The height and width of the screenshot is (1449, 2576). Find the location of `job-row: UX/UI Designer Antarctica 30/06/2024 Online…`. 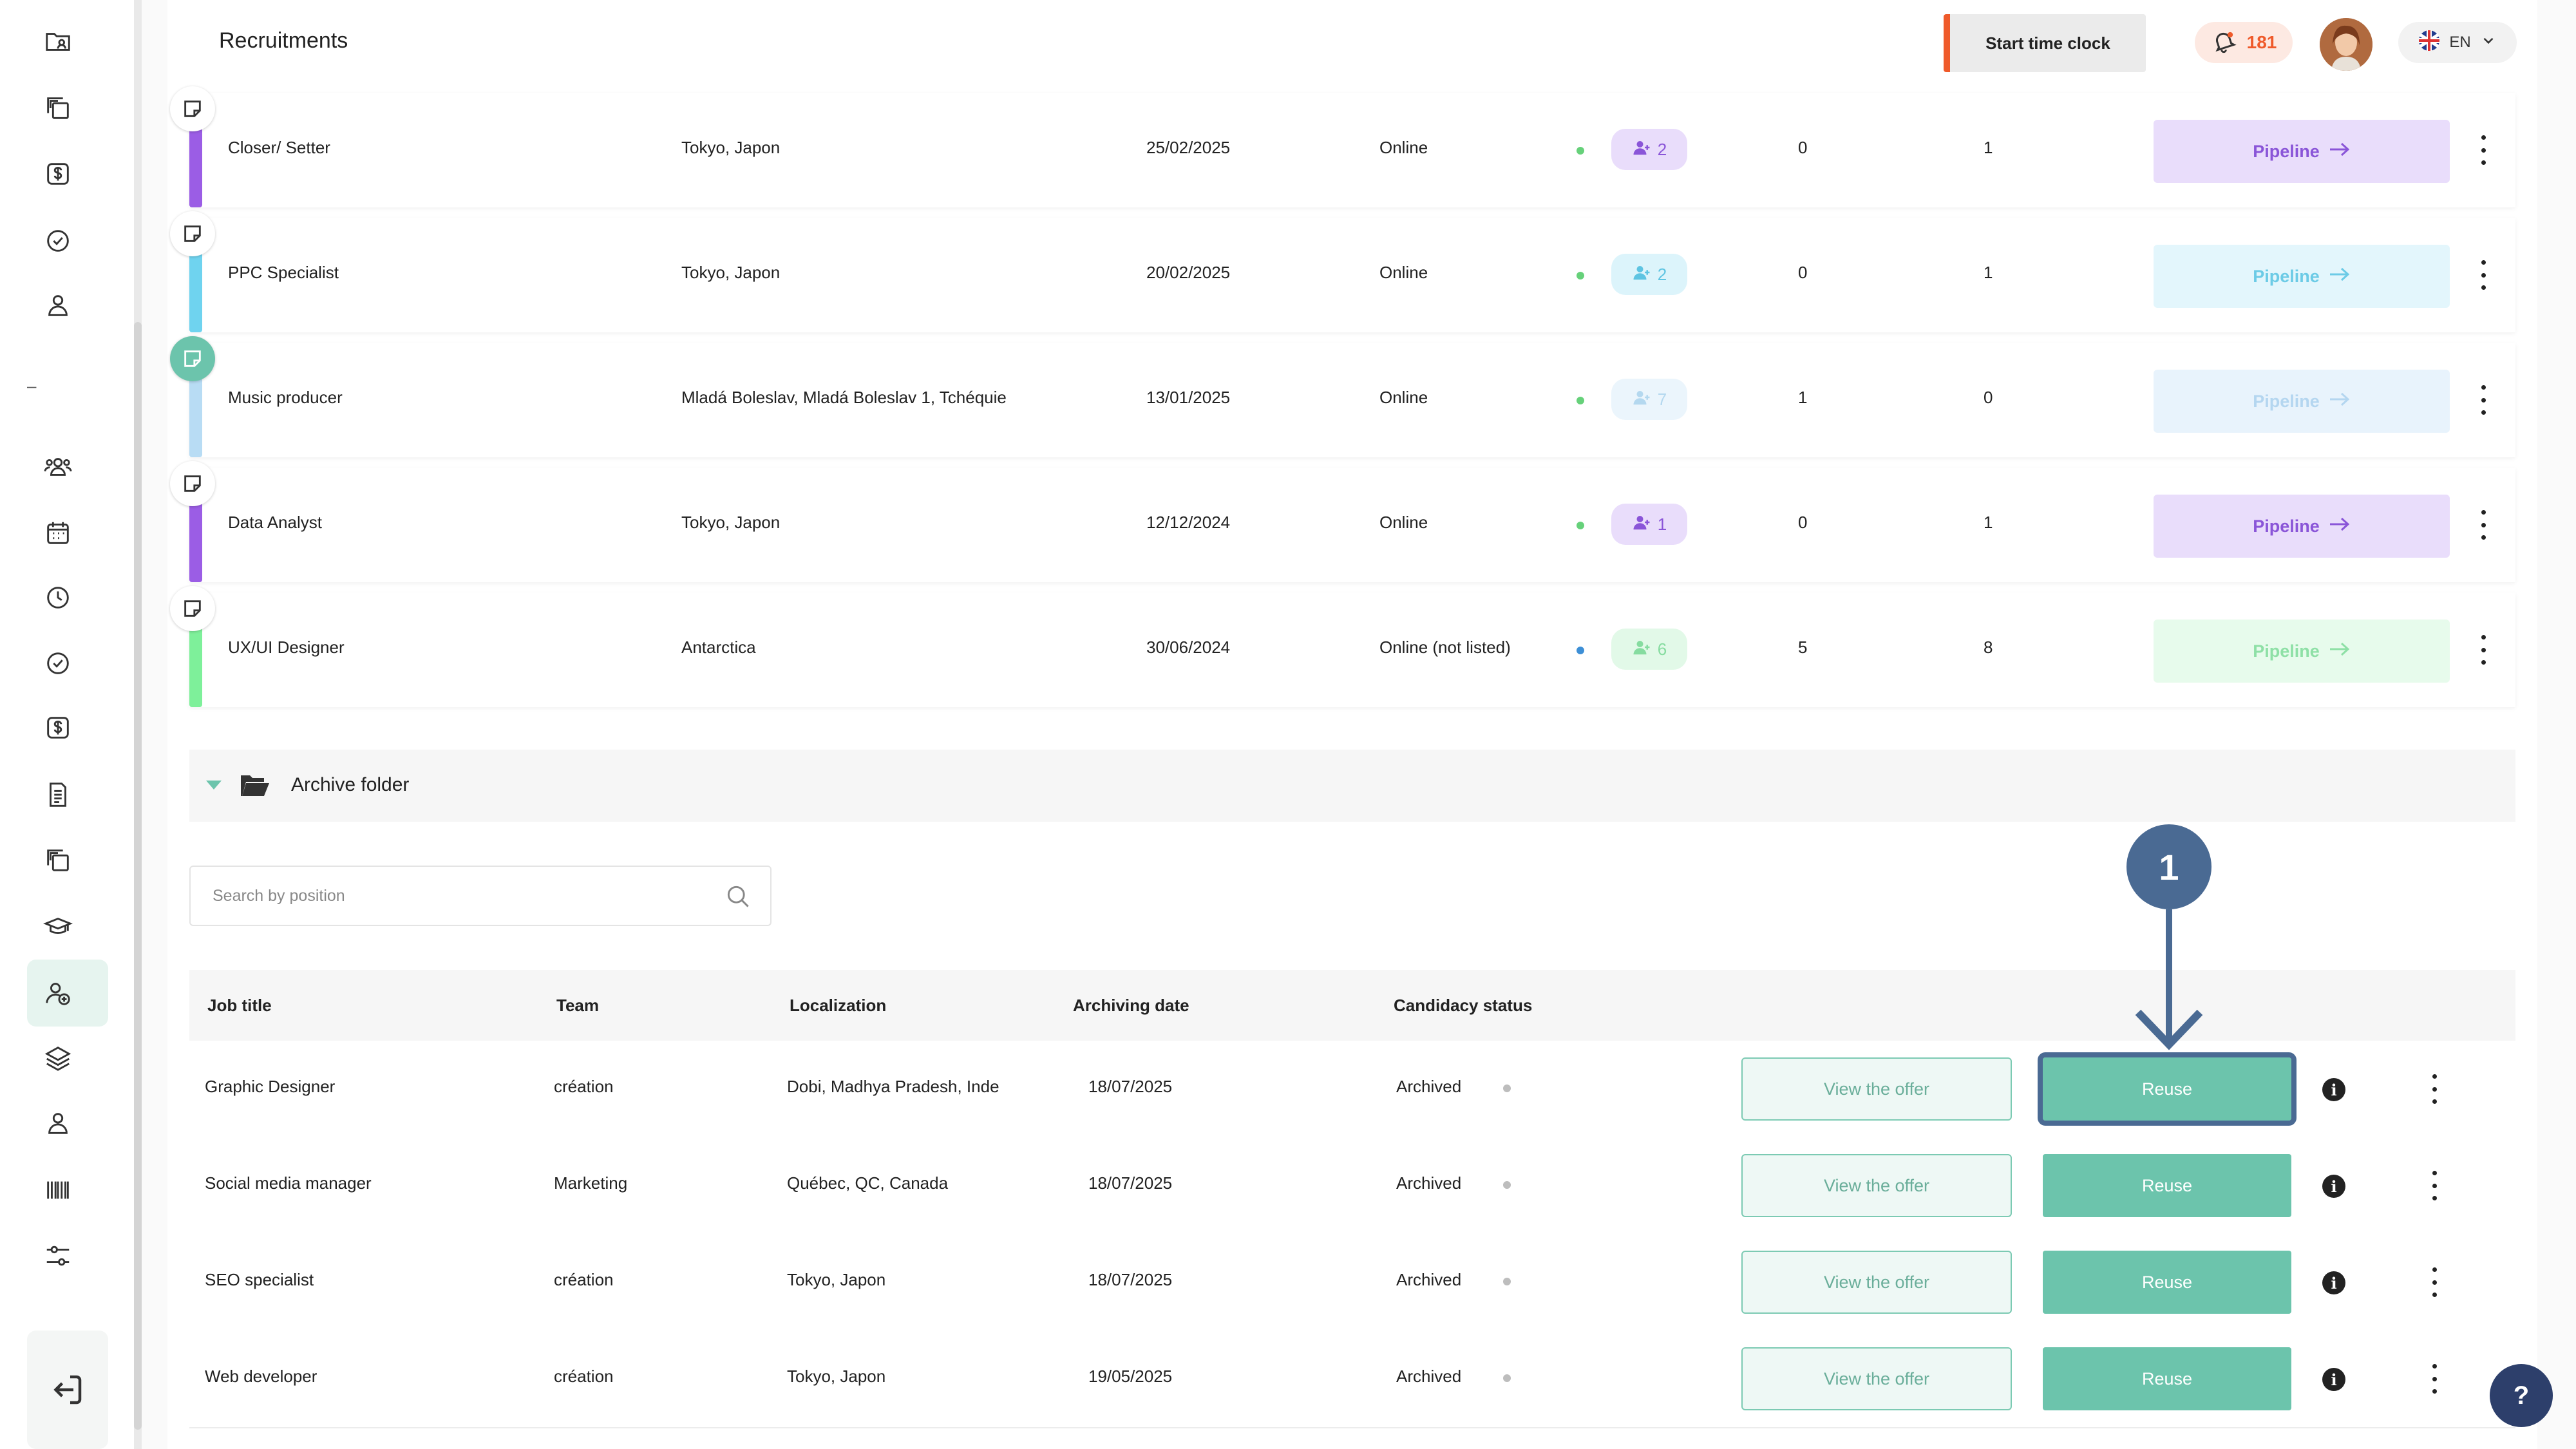

job-row: UX/UI Designer Antarctica 30/06/2024 Online… is located at coordinates (1343, 646).